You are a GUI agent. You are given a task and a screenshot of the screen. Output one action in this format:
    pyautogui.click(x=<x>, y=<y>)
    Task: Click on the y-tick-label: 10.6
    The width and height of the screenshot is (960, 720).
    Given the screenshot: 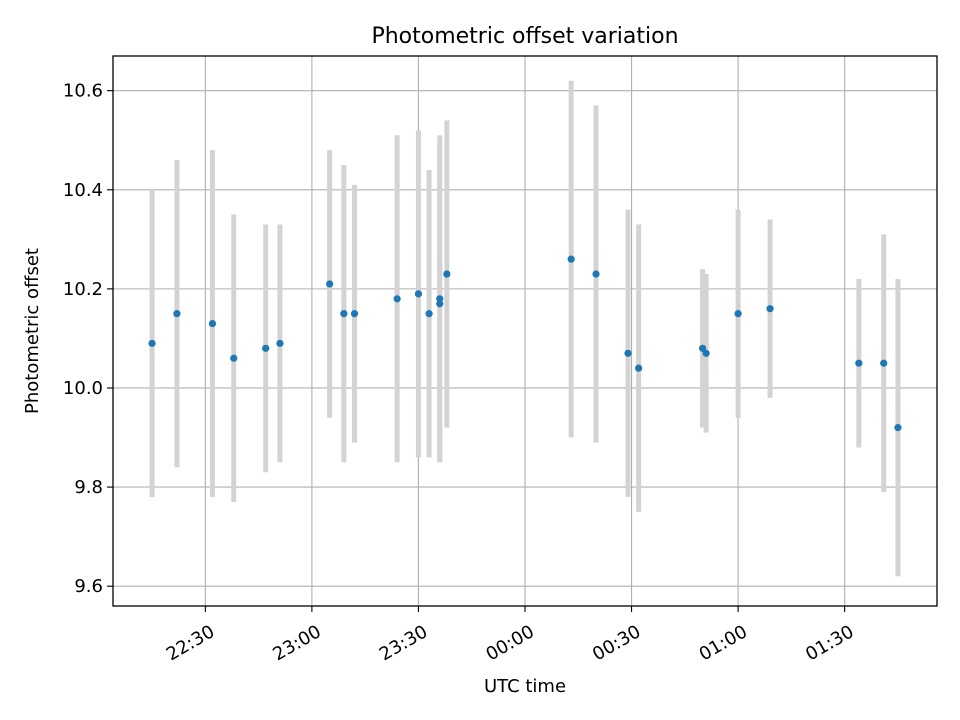 What is the action you would take?
    pyautogui.click(x=83, y=91)
    